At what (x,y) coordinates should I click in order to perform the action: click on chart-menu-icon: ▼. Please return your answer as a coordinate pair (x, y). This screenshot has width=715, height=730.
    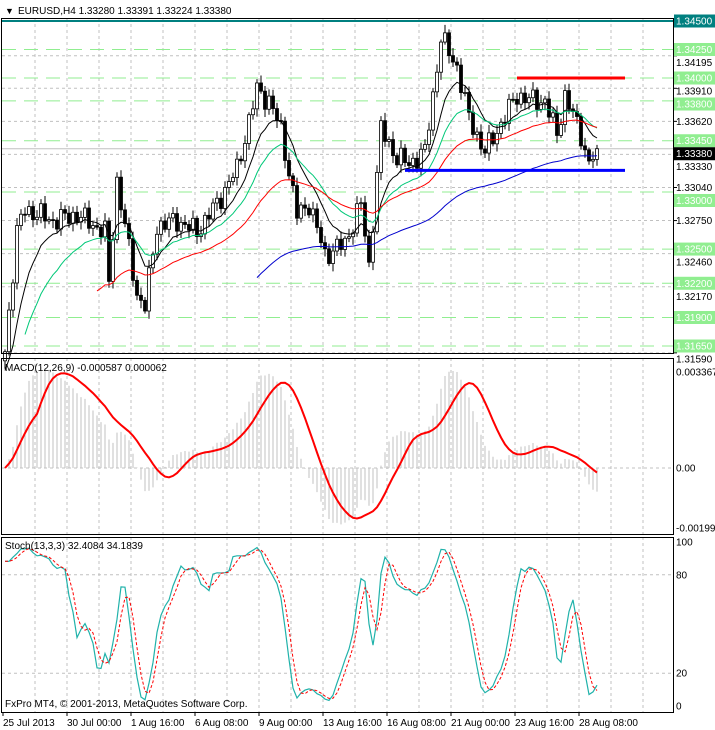
    Looking at the image, I should click on (9, 11).